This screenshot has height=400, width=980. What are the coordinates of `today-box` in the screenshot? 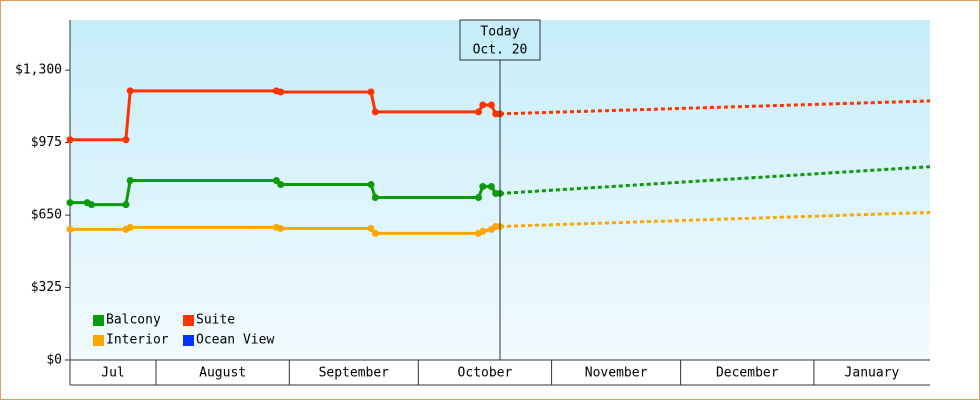 It's located at (500, 40).